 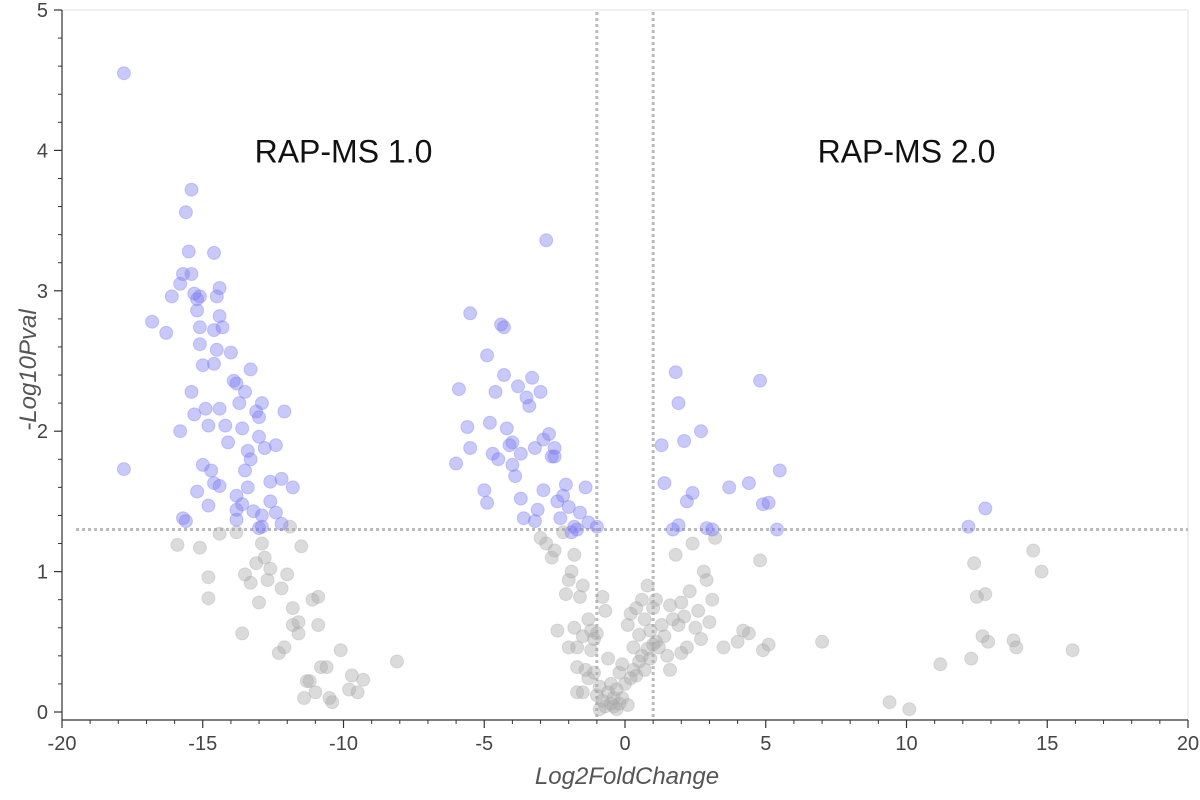 What do you see at coordinates (42, 151) in the screenshot?
I see `y-tick-label: 4` at bounding box center [42, 151].